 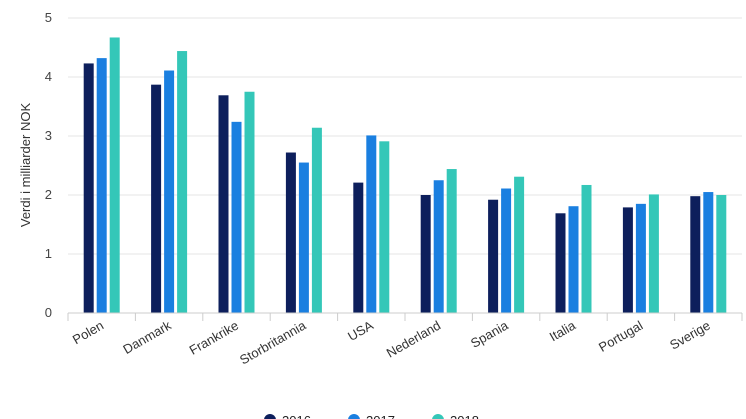 What do you see at coordinates (493, 256) in the screenshot?
I see `bar-2016-spania` at bounding box center [493, 256].